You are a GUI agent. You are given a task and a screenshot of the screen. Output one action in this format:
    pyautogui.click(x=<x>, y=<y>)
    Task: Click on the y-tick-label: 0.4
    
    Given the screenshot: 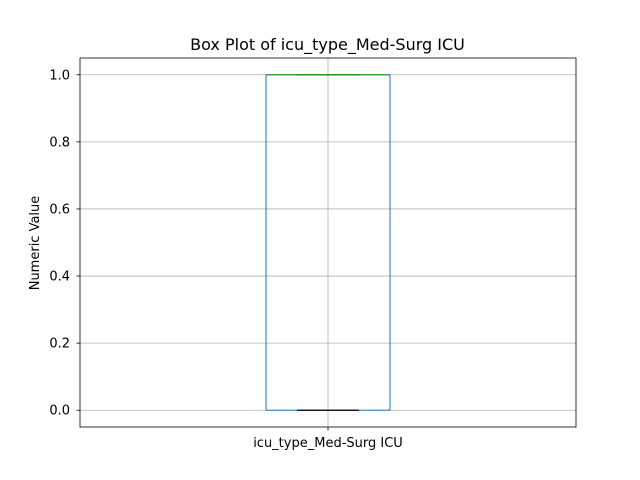 What is the action you would take?
    pyautogui.click(x=59, y=277)
    